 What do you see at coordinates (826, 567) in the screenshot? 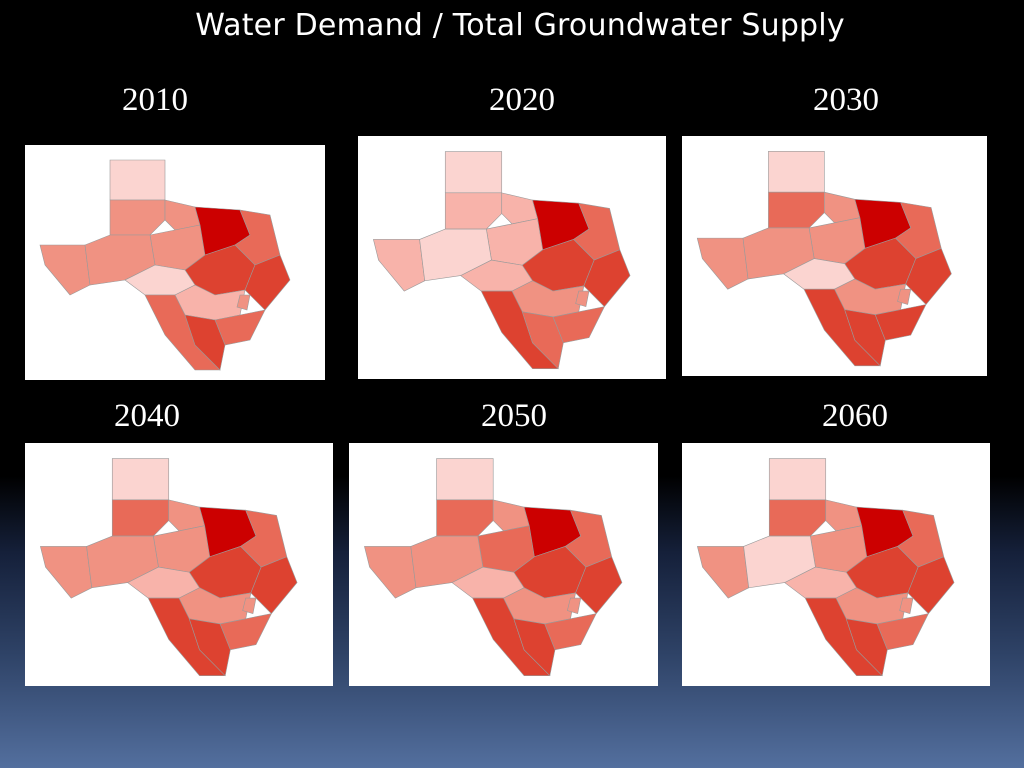
I see `texas-map-2060` at bounding box center [826, 567].